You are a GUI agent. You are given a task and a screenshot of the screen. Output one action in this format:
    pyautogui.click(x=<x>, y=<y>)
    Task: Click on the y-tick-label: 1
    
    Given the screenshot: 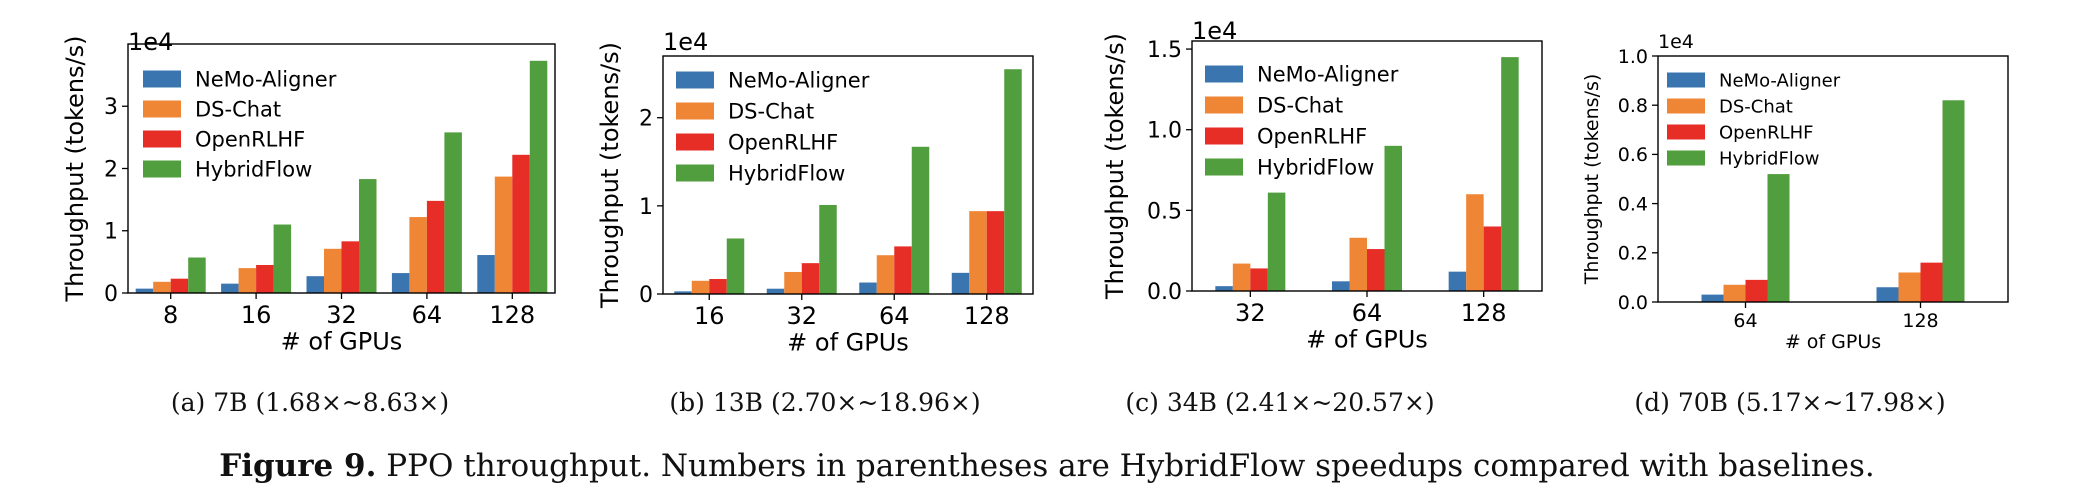 What is the action you would take?
    pyautogui.click(x=646, y=207)
    